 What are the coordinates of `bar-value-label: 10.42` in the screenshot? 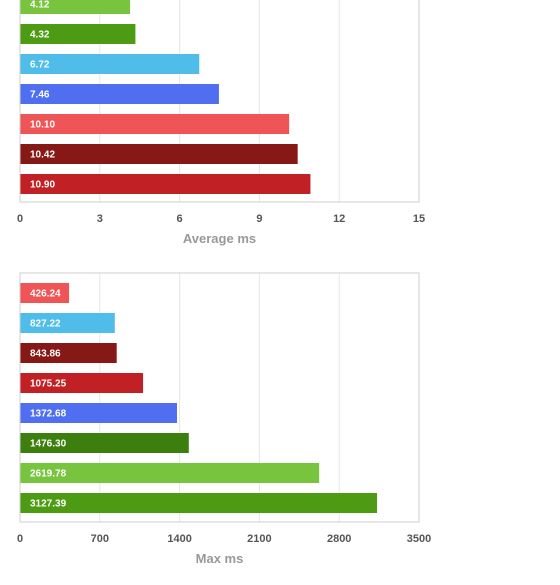 It's located at (42, 155).